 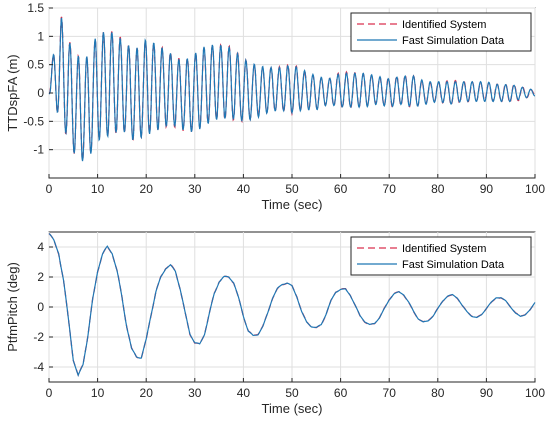 I want to click on y-tick-label: 4, so click(x=40, y=247).